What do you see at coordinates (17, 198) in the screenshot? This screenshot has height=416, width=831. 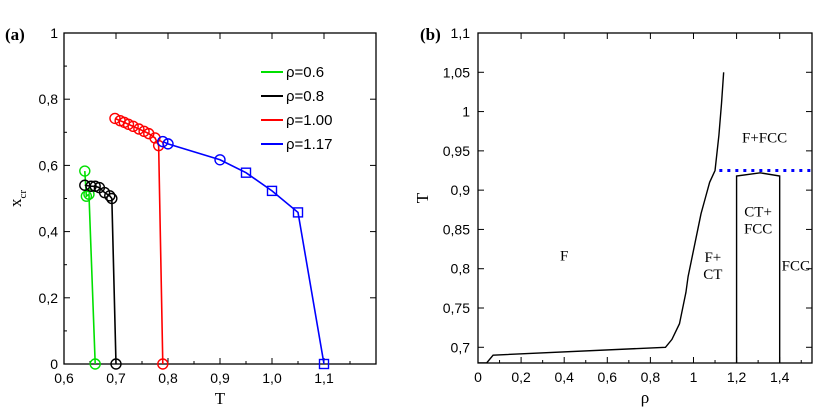 I see `y-axis-title: xcr` at bounding box center [17, 198].